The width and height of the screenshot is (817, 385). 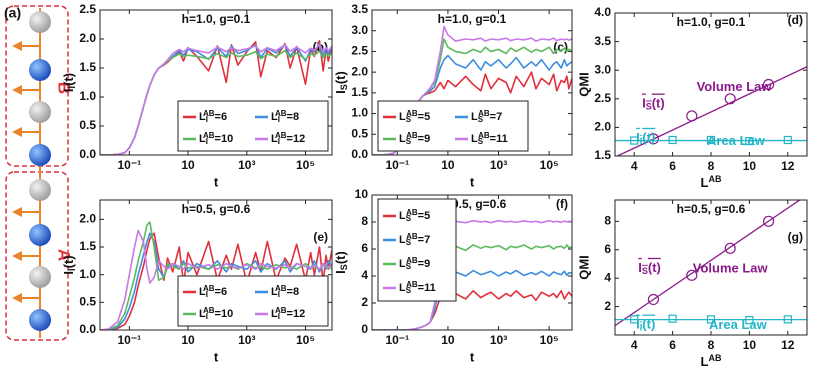 What do you see at coordinates (672, 345) in the screenshot?
I see `x-tick-label: 6` at bounding box center [672, 345].